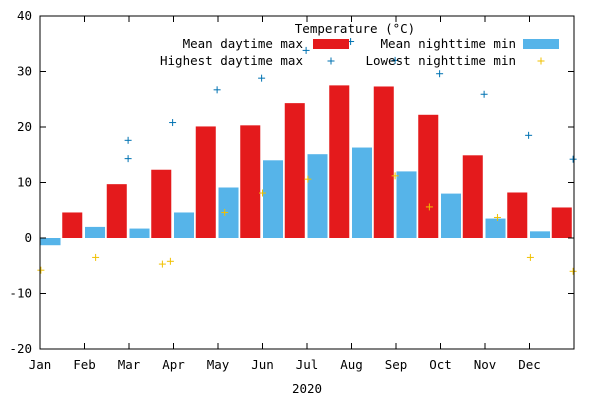 This screenshot has height=400, width=600. Describe the element at coordinates (440, 60) in the screenshot. I see `legend-label: Lowest nighttime min` at that location.